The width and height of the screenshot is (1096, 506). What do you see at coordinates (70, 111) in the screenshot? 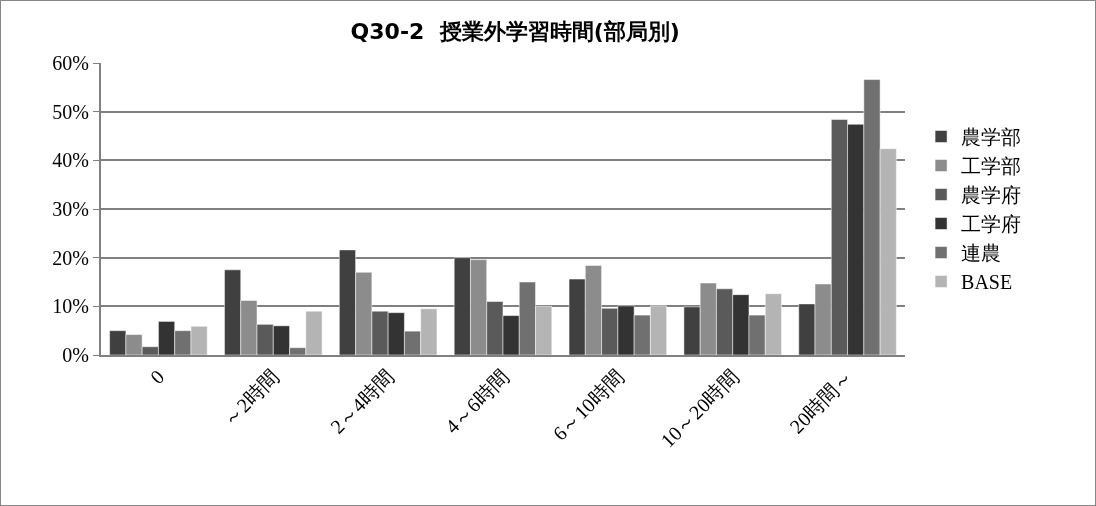
I see `y-tick-label: 50%` at bounding box center [70, 111].